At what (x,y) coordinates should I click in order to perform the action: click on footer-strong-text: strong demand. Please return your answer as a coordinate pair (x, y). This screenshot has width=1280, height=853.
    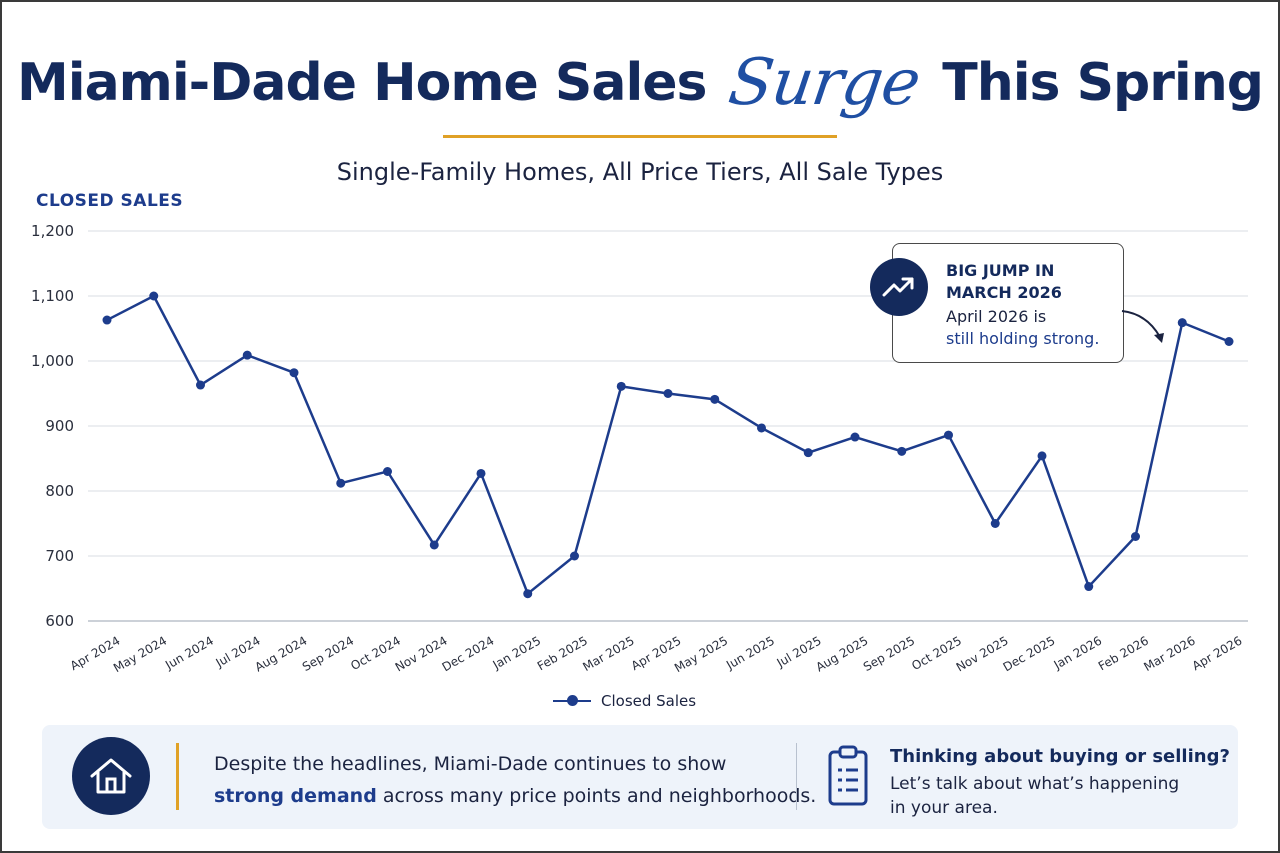
    Looking at the image, I should click on (295, 796).